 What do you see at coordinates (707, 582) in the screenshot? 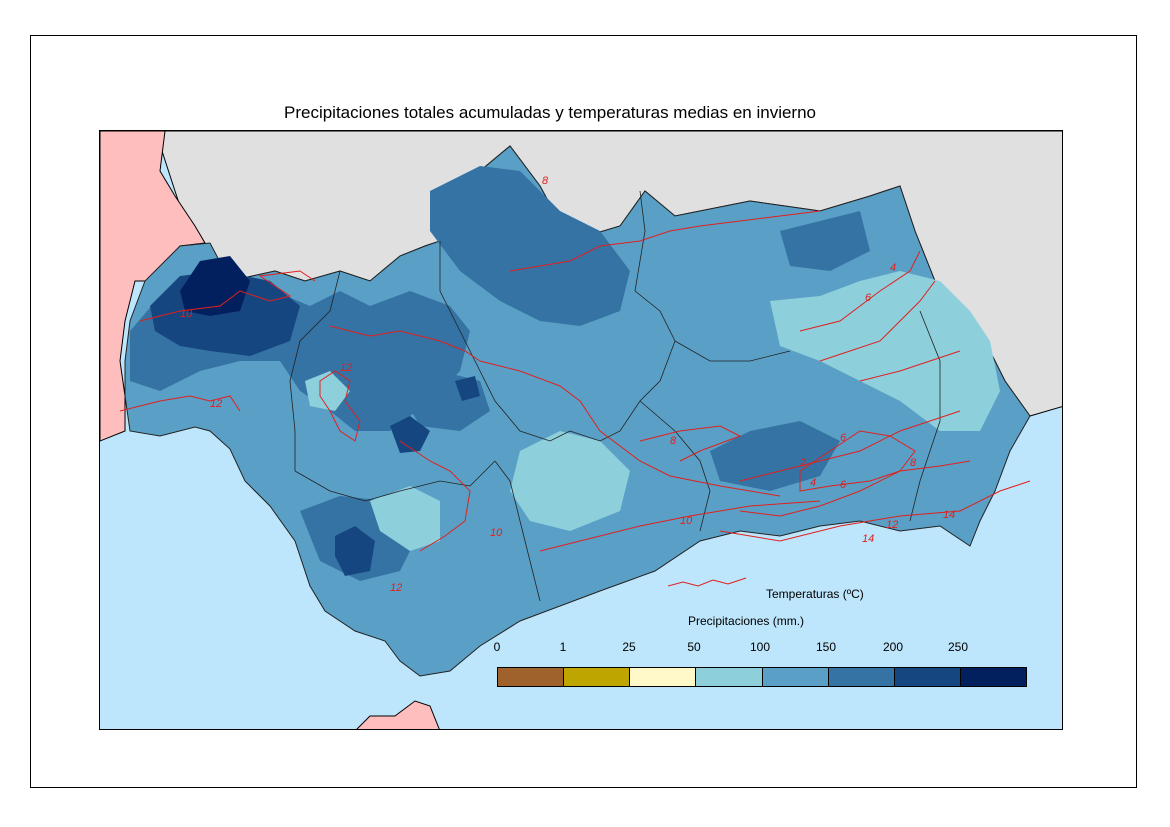
I see `temperature-legend-line` at bounding box center [707, 582].